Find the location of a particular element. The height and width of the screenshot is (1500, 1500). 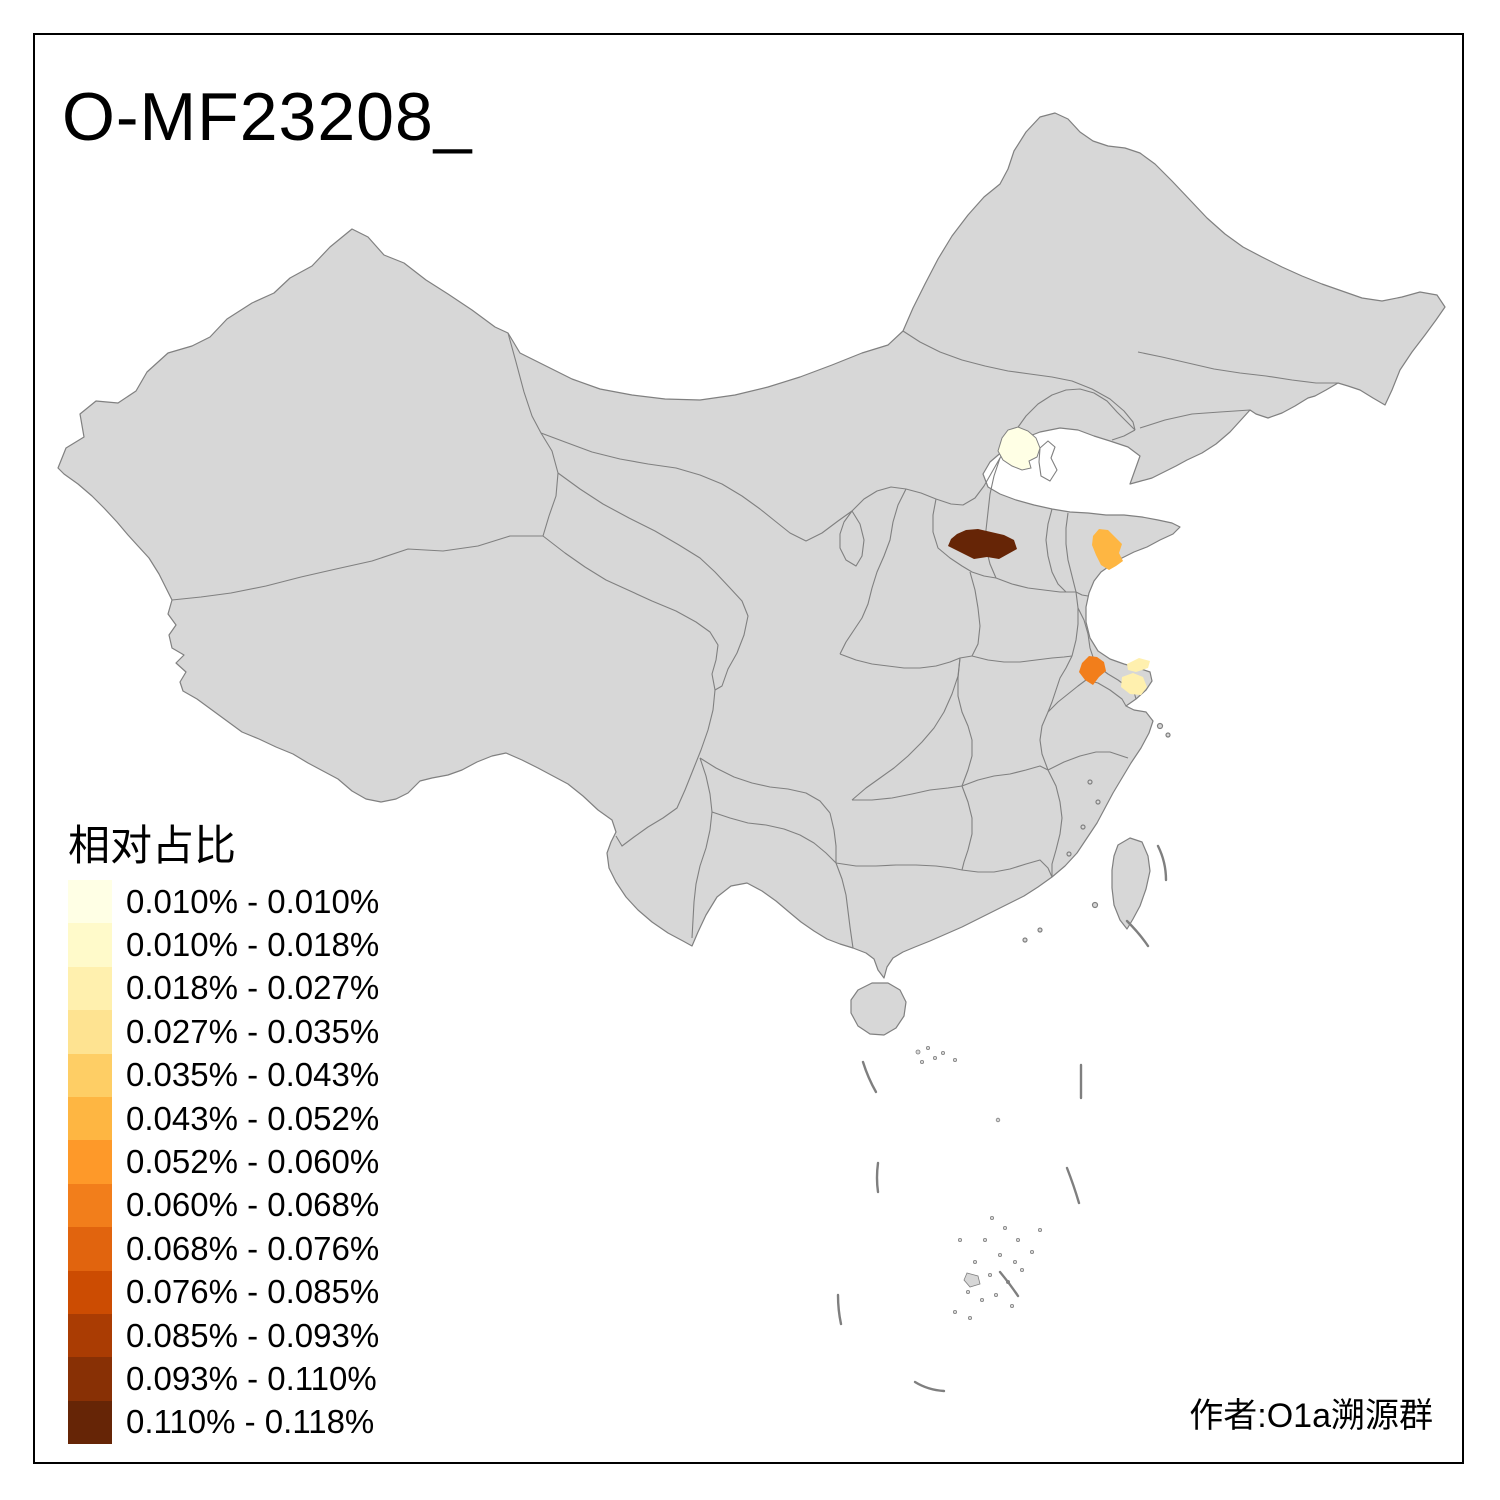

central-jiangsu-region is located at coordinates (1092, 670).